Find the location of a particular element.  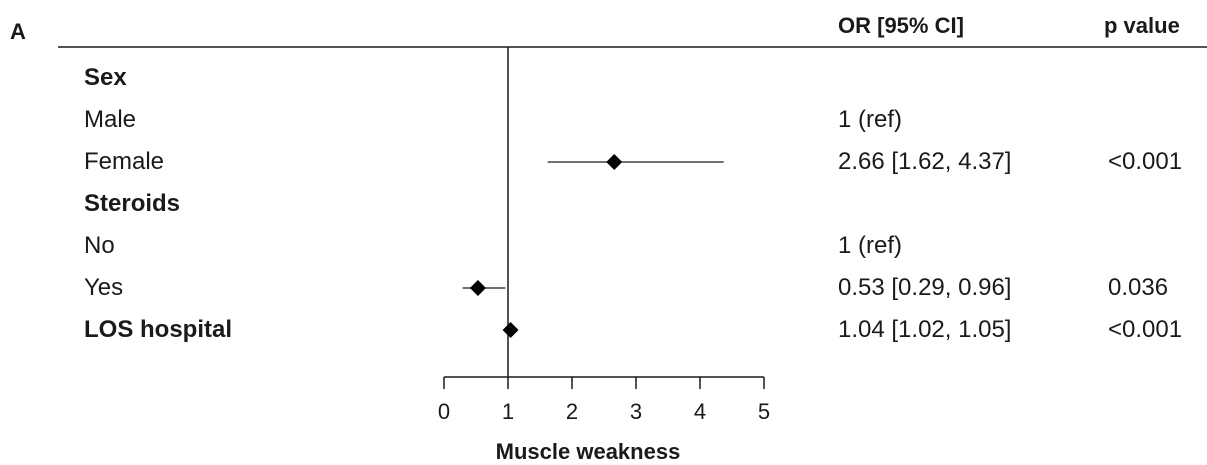

p-value-header: p value is located at coordinates (1142, 25).